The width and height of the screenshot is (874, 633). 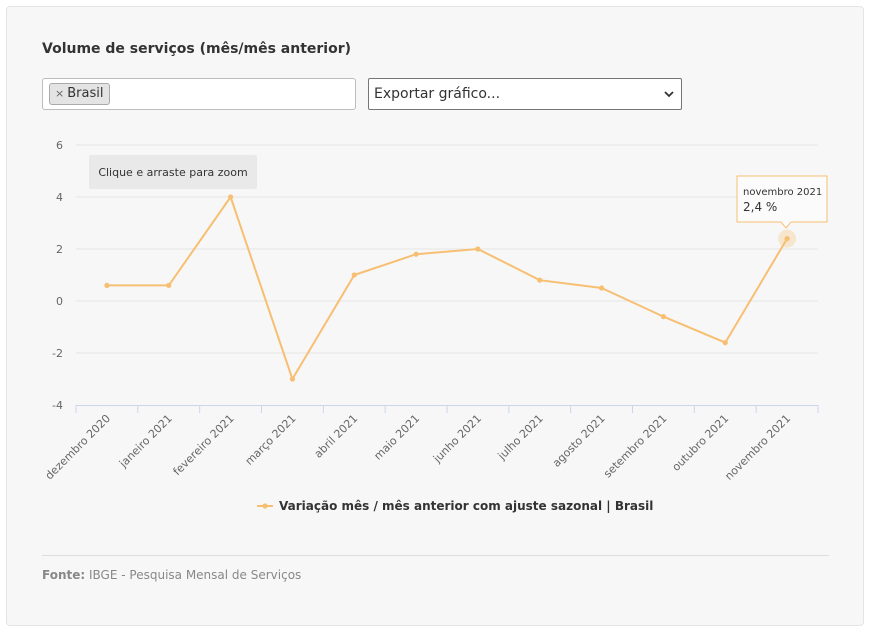 I want to click on y-tick-label: -2, so click(x=57, y=353).